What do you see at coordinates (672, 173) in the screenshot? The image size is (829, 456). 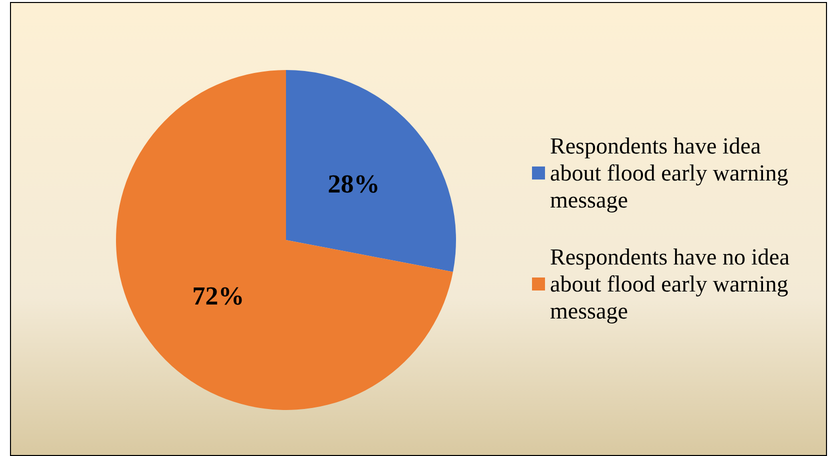 I see `legend-label: Respondents have idea about flood early warning message` at bounding box center [672, 173].